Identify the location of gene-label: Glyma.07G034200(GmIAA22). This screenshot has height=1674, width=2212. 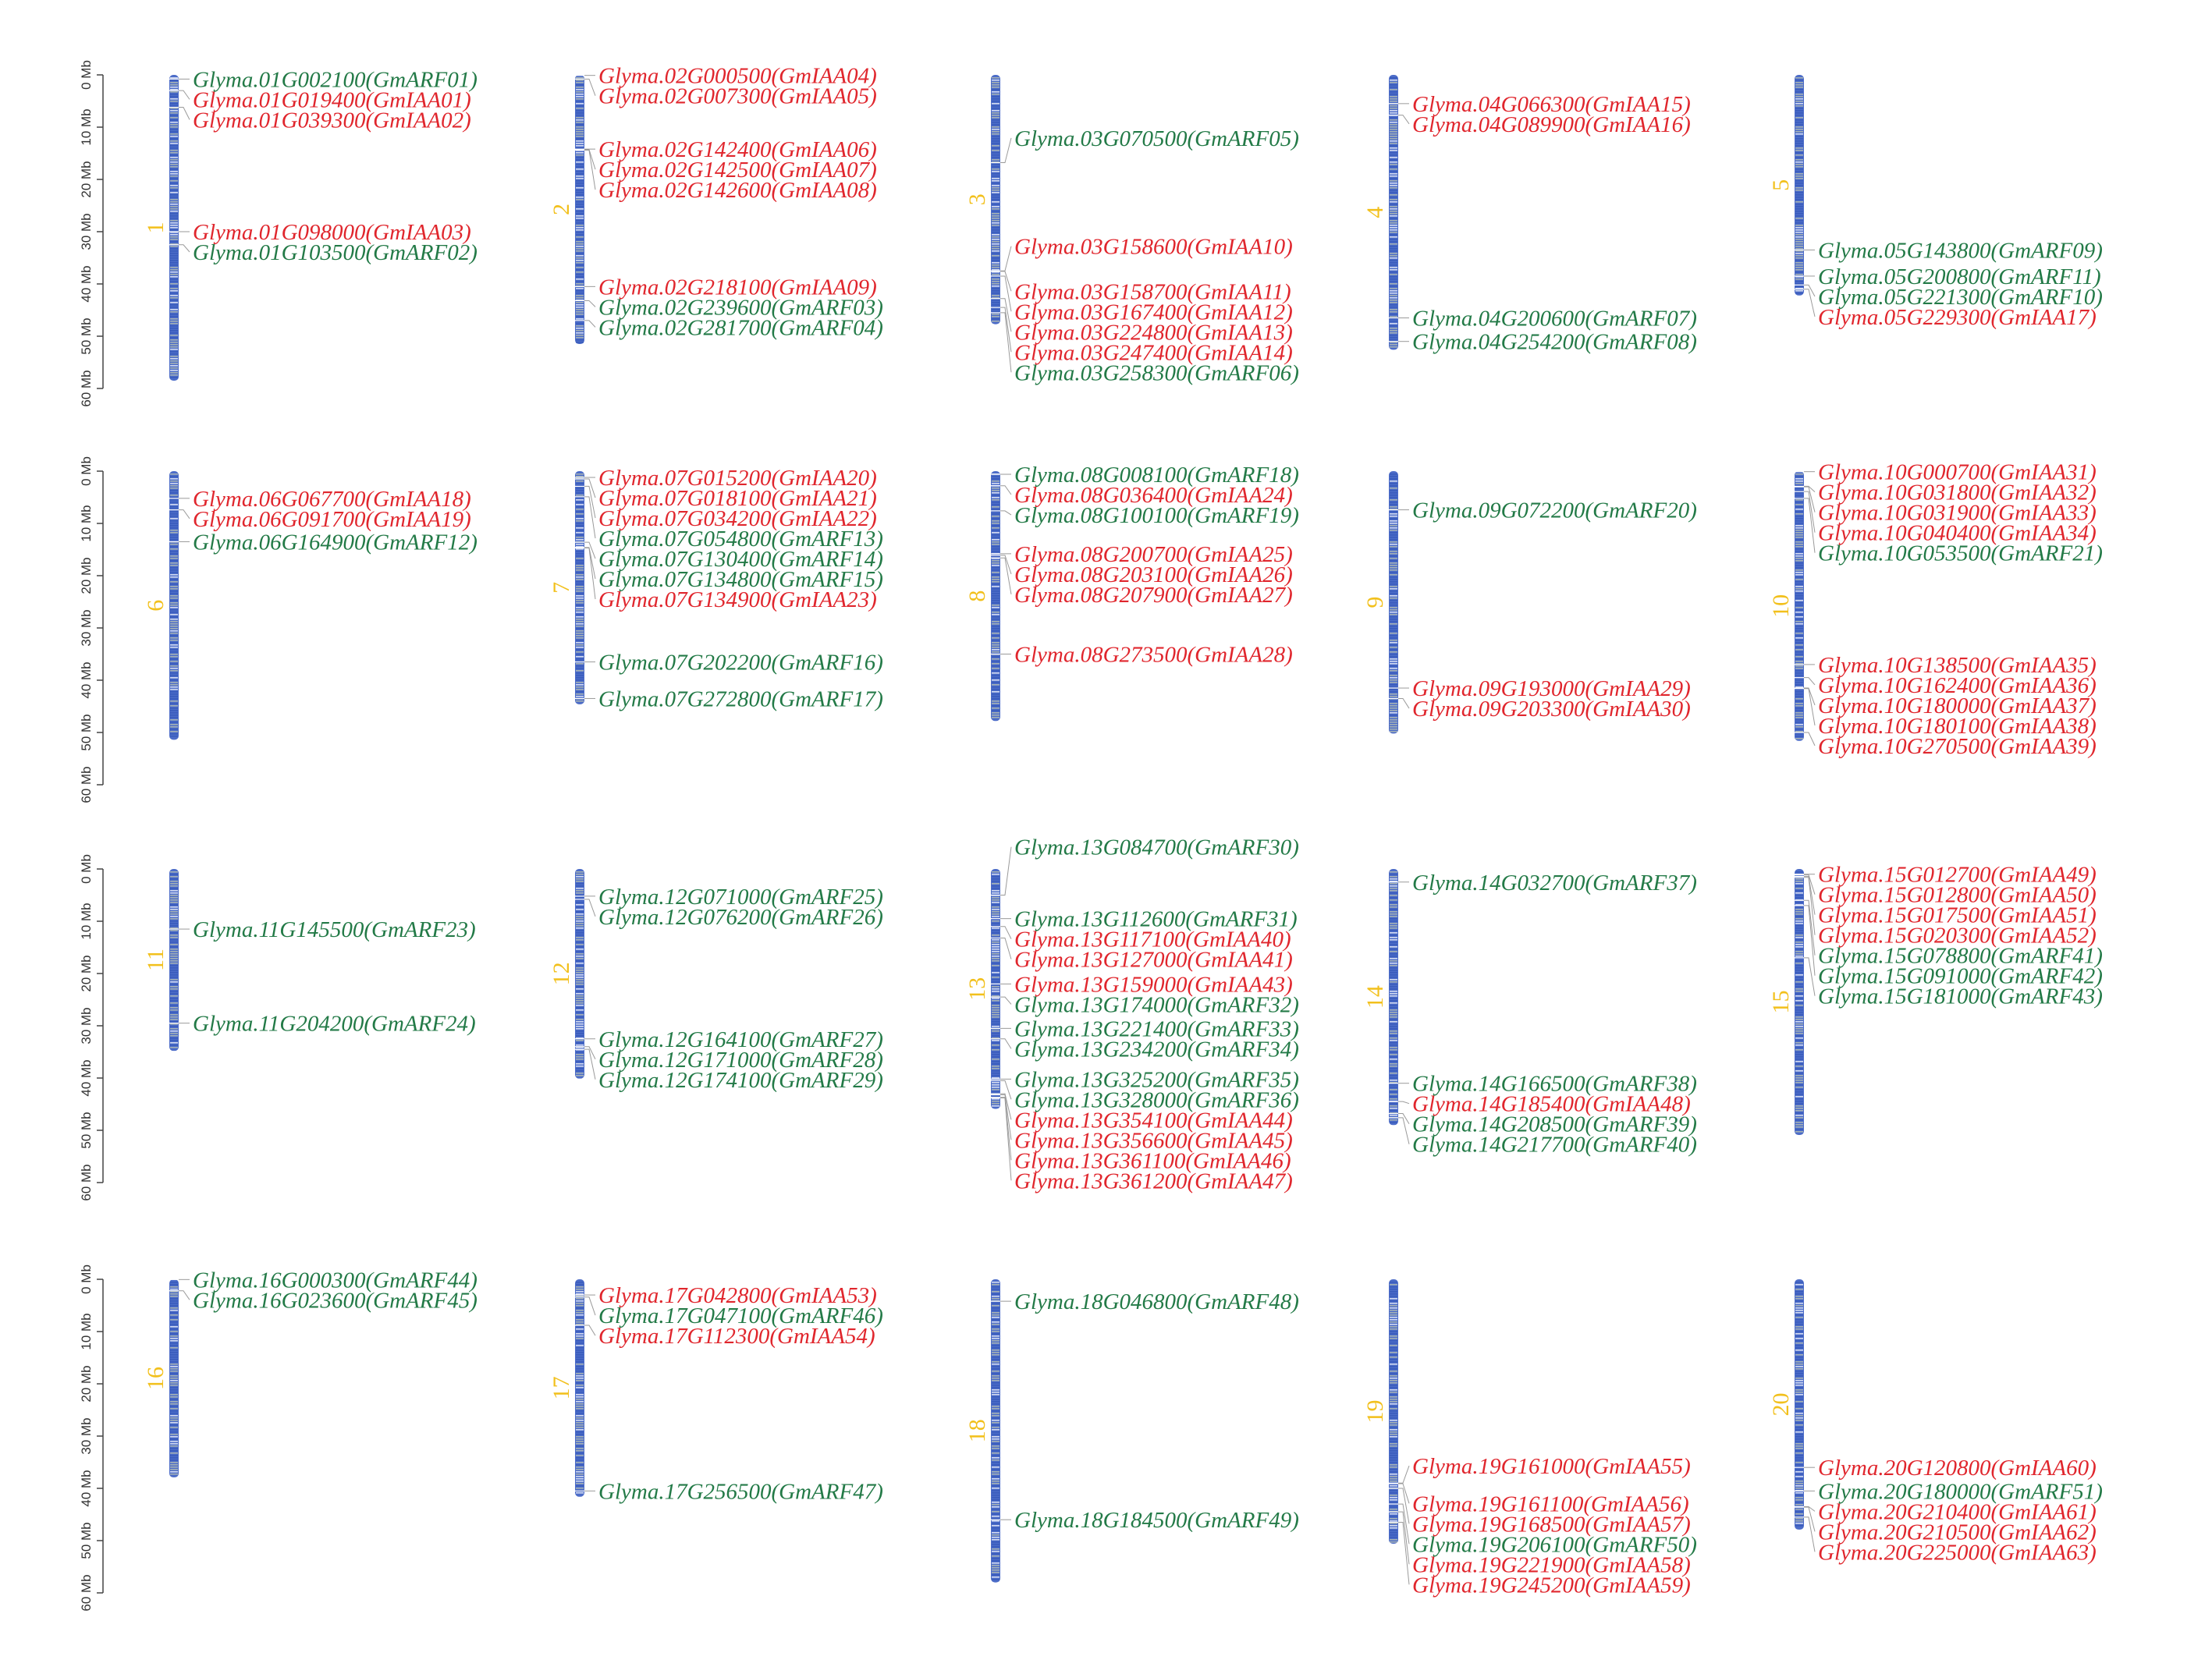
(737, 518).